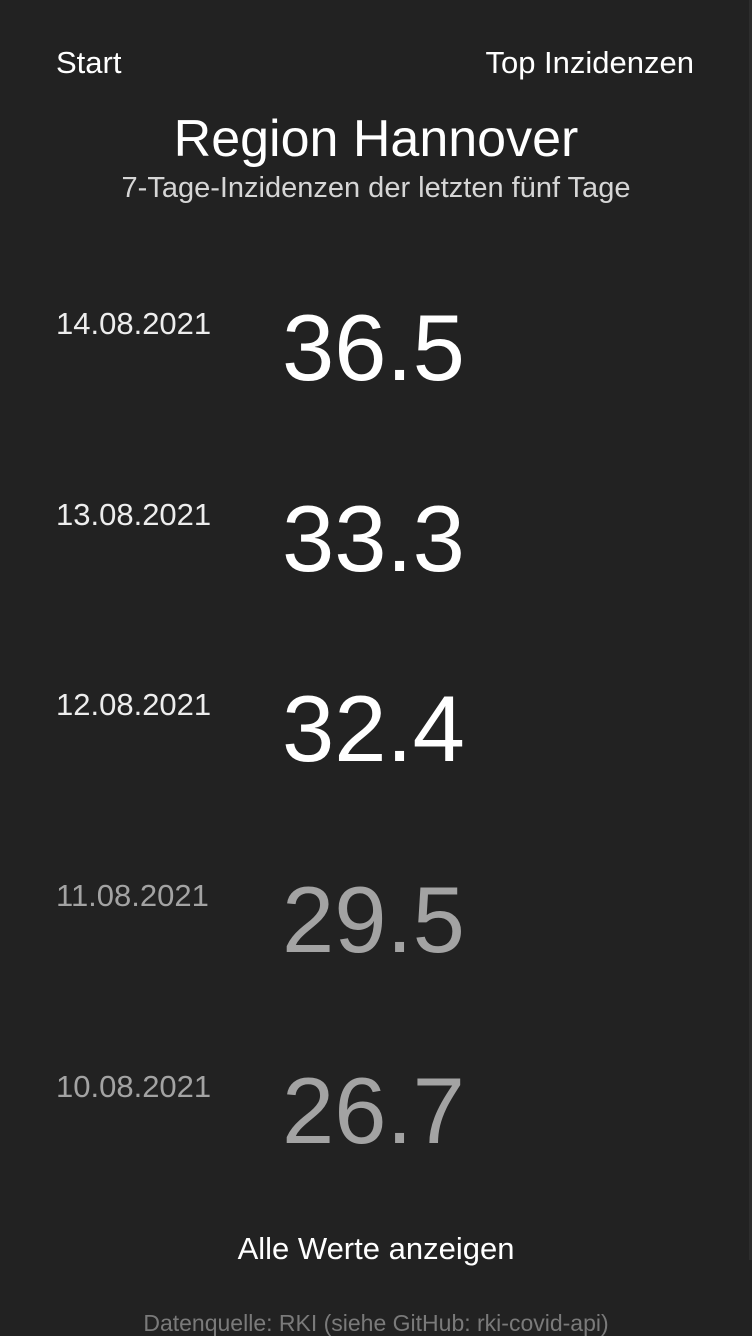 The image size is (752, 1336). I want to click on incidence-value: 36.5, so click(373, 347).